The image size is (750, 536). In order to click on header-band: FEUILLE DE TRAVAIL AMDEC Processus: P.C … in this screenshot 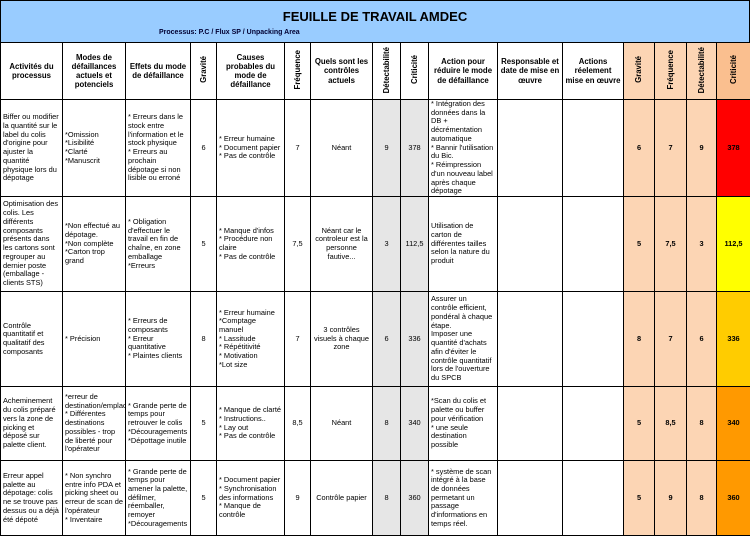, I will do `click(375, 21)`.